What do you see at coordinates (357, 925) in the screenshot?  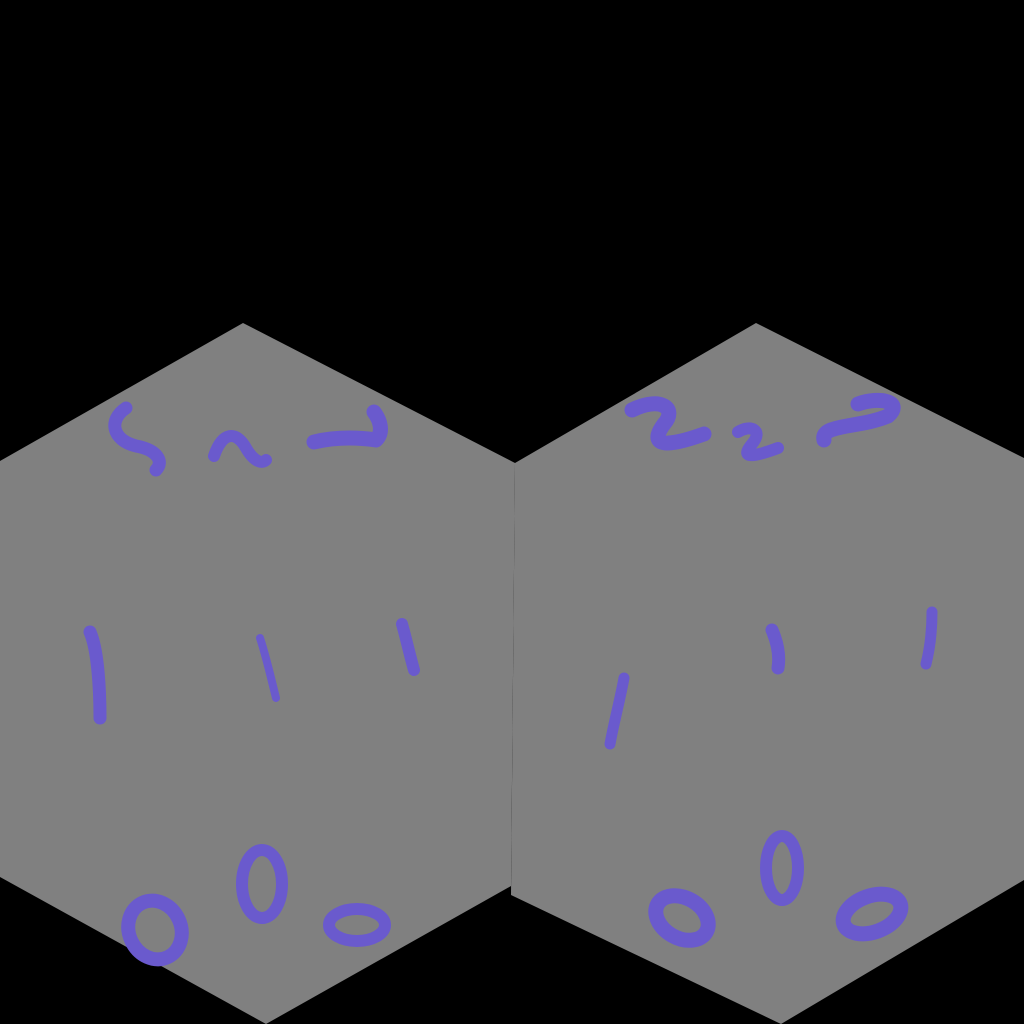 I see `glyph-zero-left-c` at bounding box center [357, 925].